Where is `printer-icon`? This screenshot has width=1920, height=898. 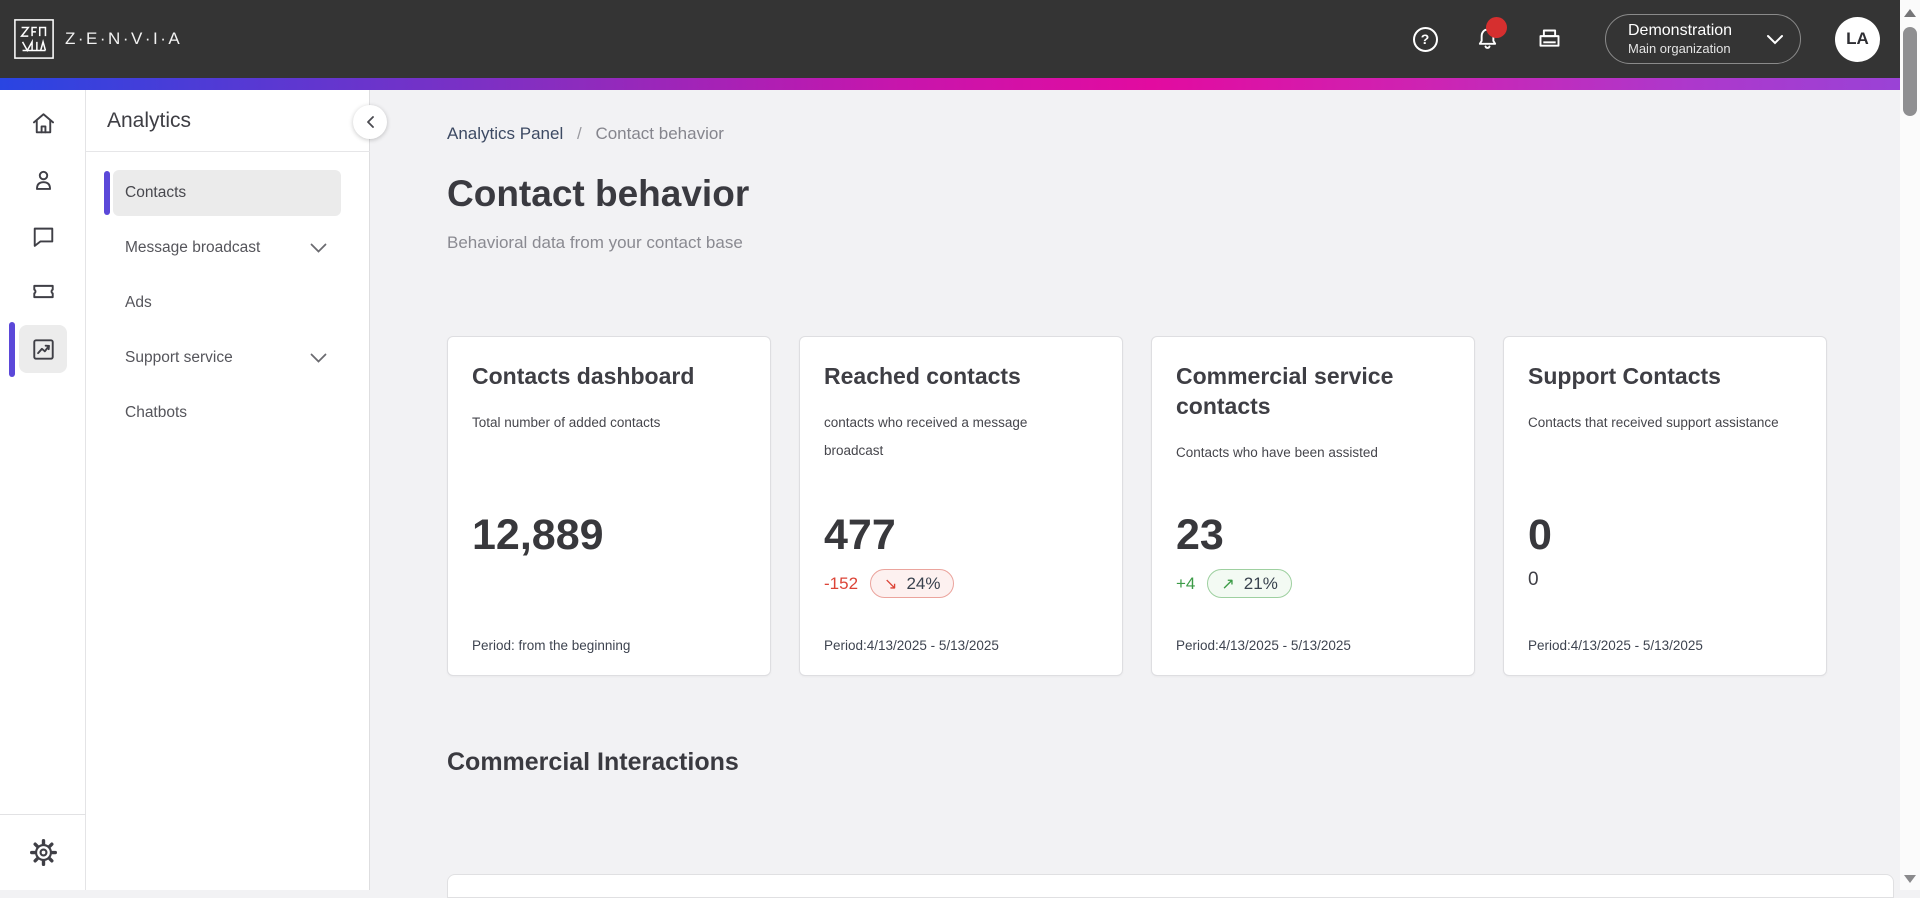 printer-icon is located at coordinates (1549, 38).